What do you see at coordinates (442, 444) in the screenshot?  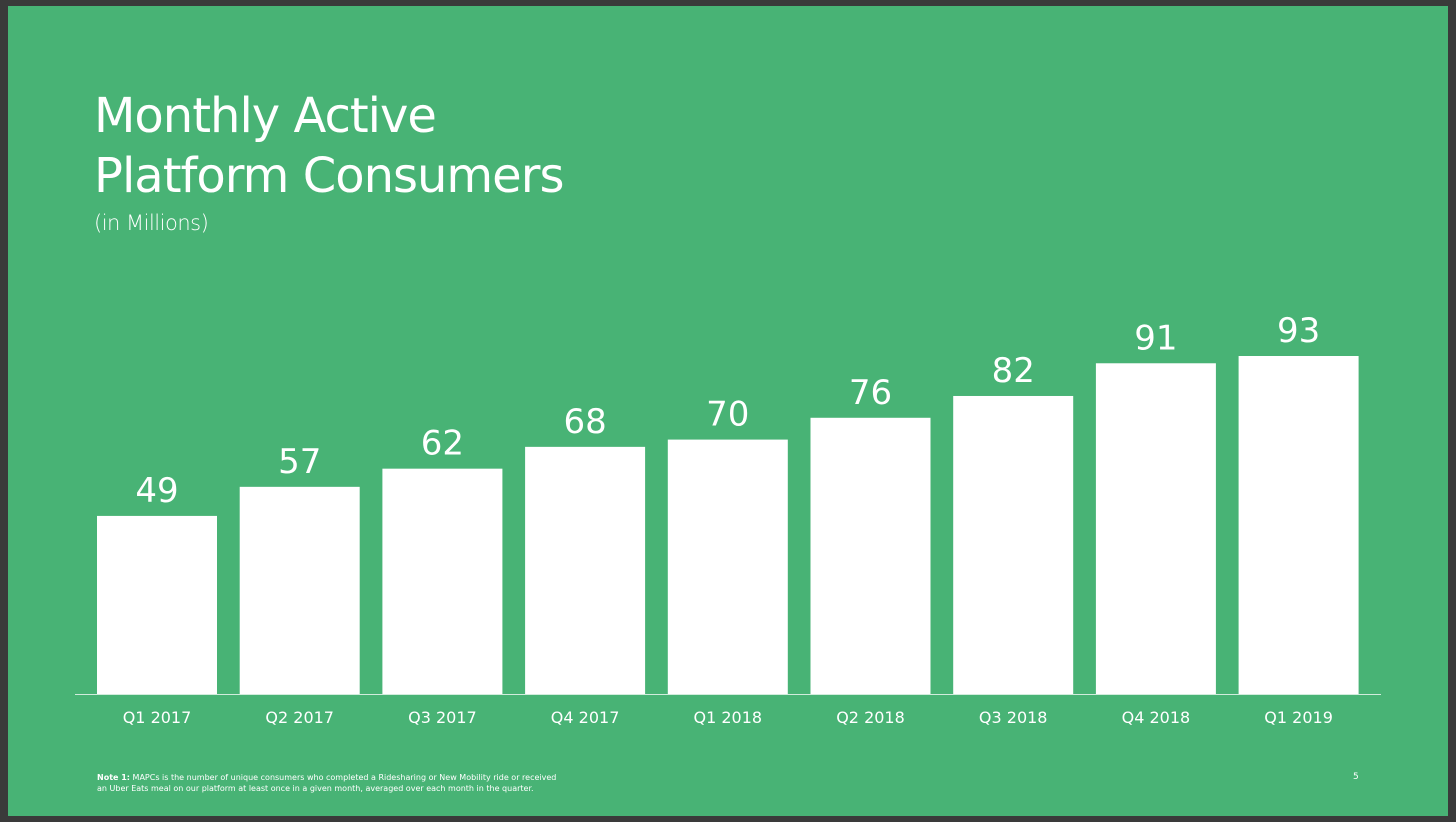 I see `data-label: 62` at bounding box center [442, 444].